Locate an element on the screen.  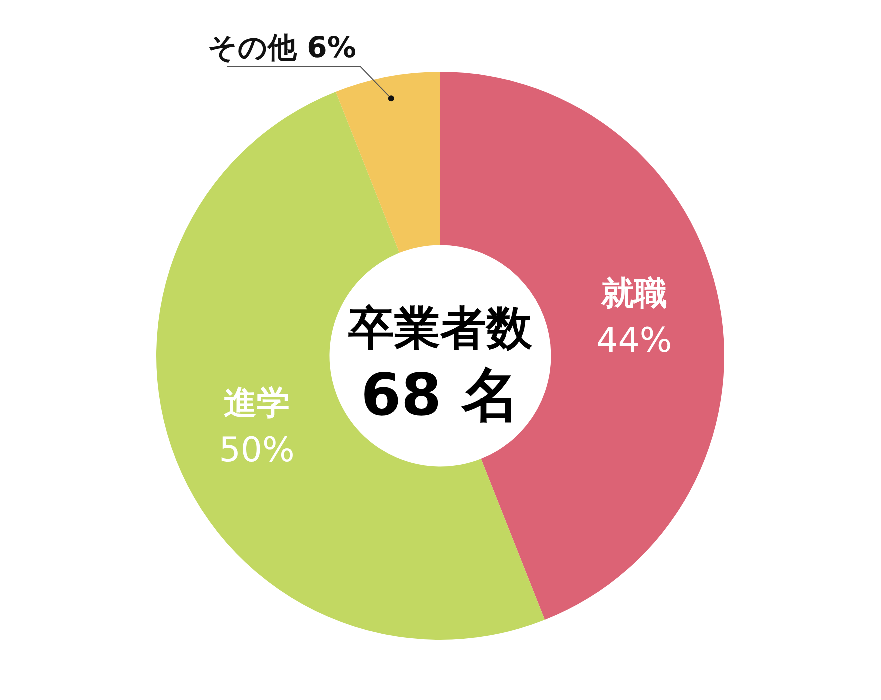
data-label: 44% is located at coordinates (634, 340).